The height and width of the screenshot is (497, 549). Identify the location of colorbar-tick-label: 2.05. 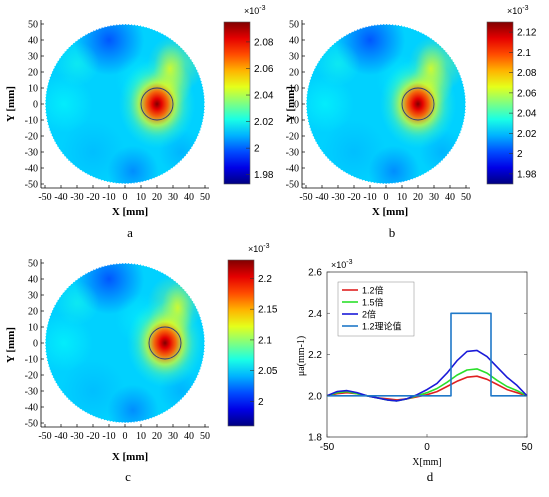
(268, 371).